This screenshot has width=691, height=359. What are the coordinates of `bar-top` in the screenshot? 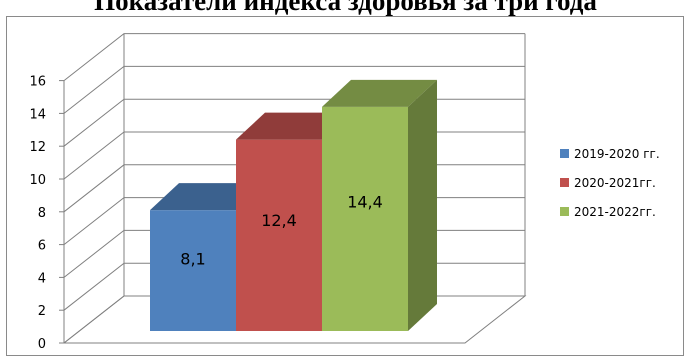 It's located at (379, 93).